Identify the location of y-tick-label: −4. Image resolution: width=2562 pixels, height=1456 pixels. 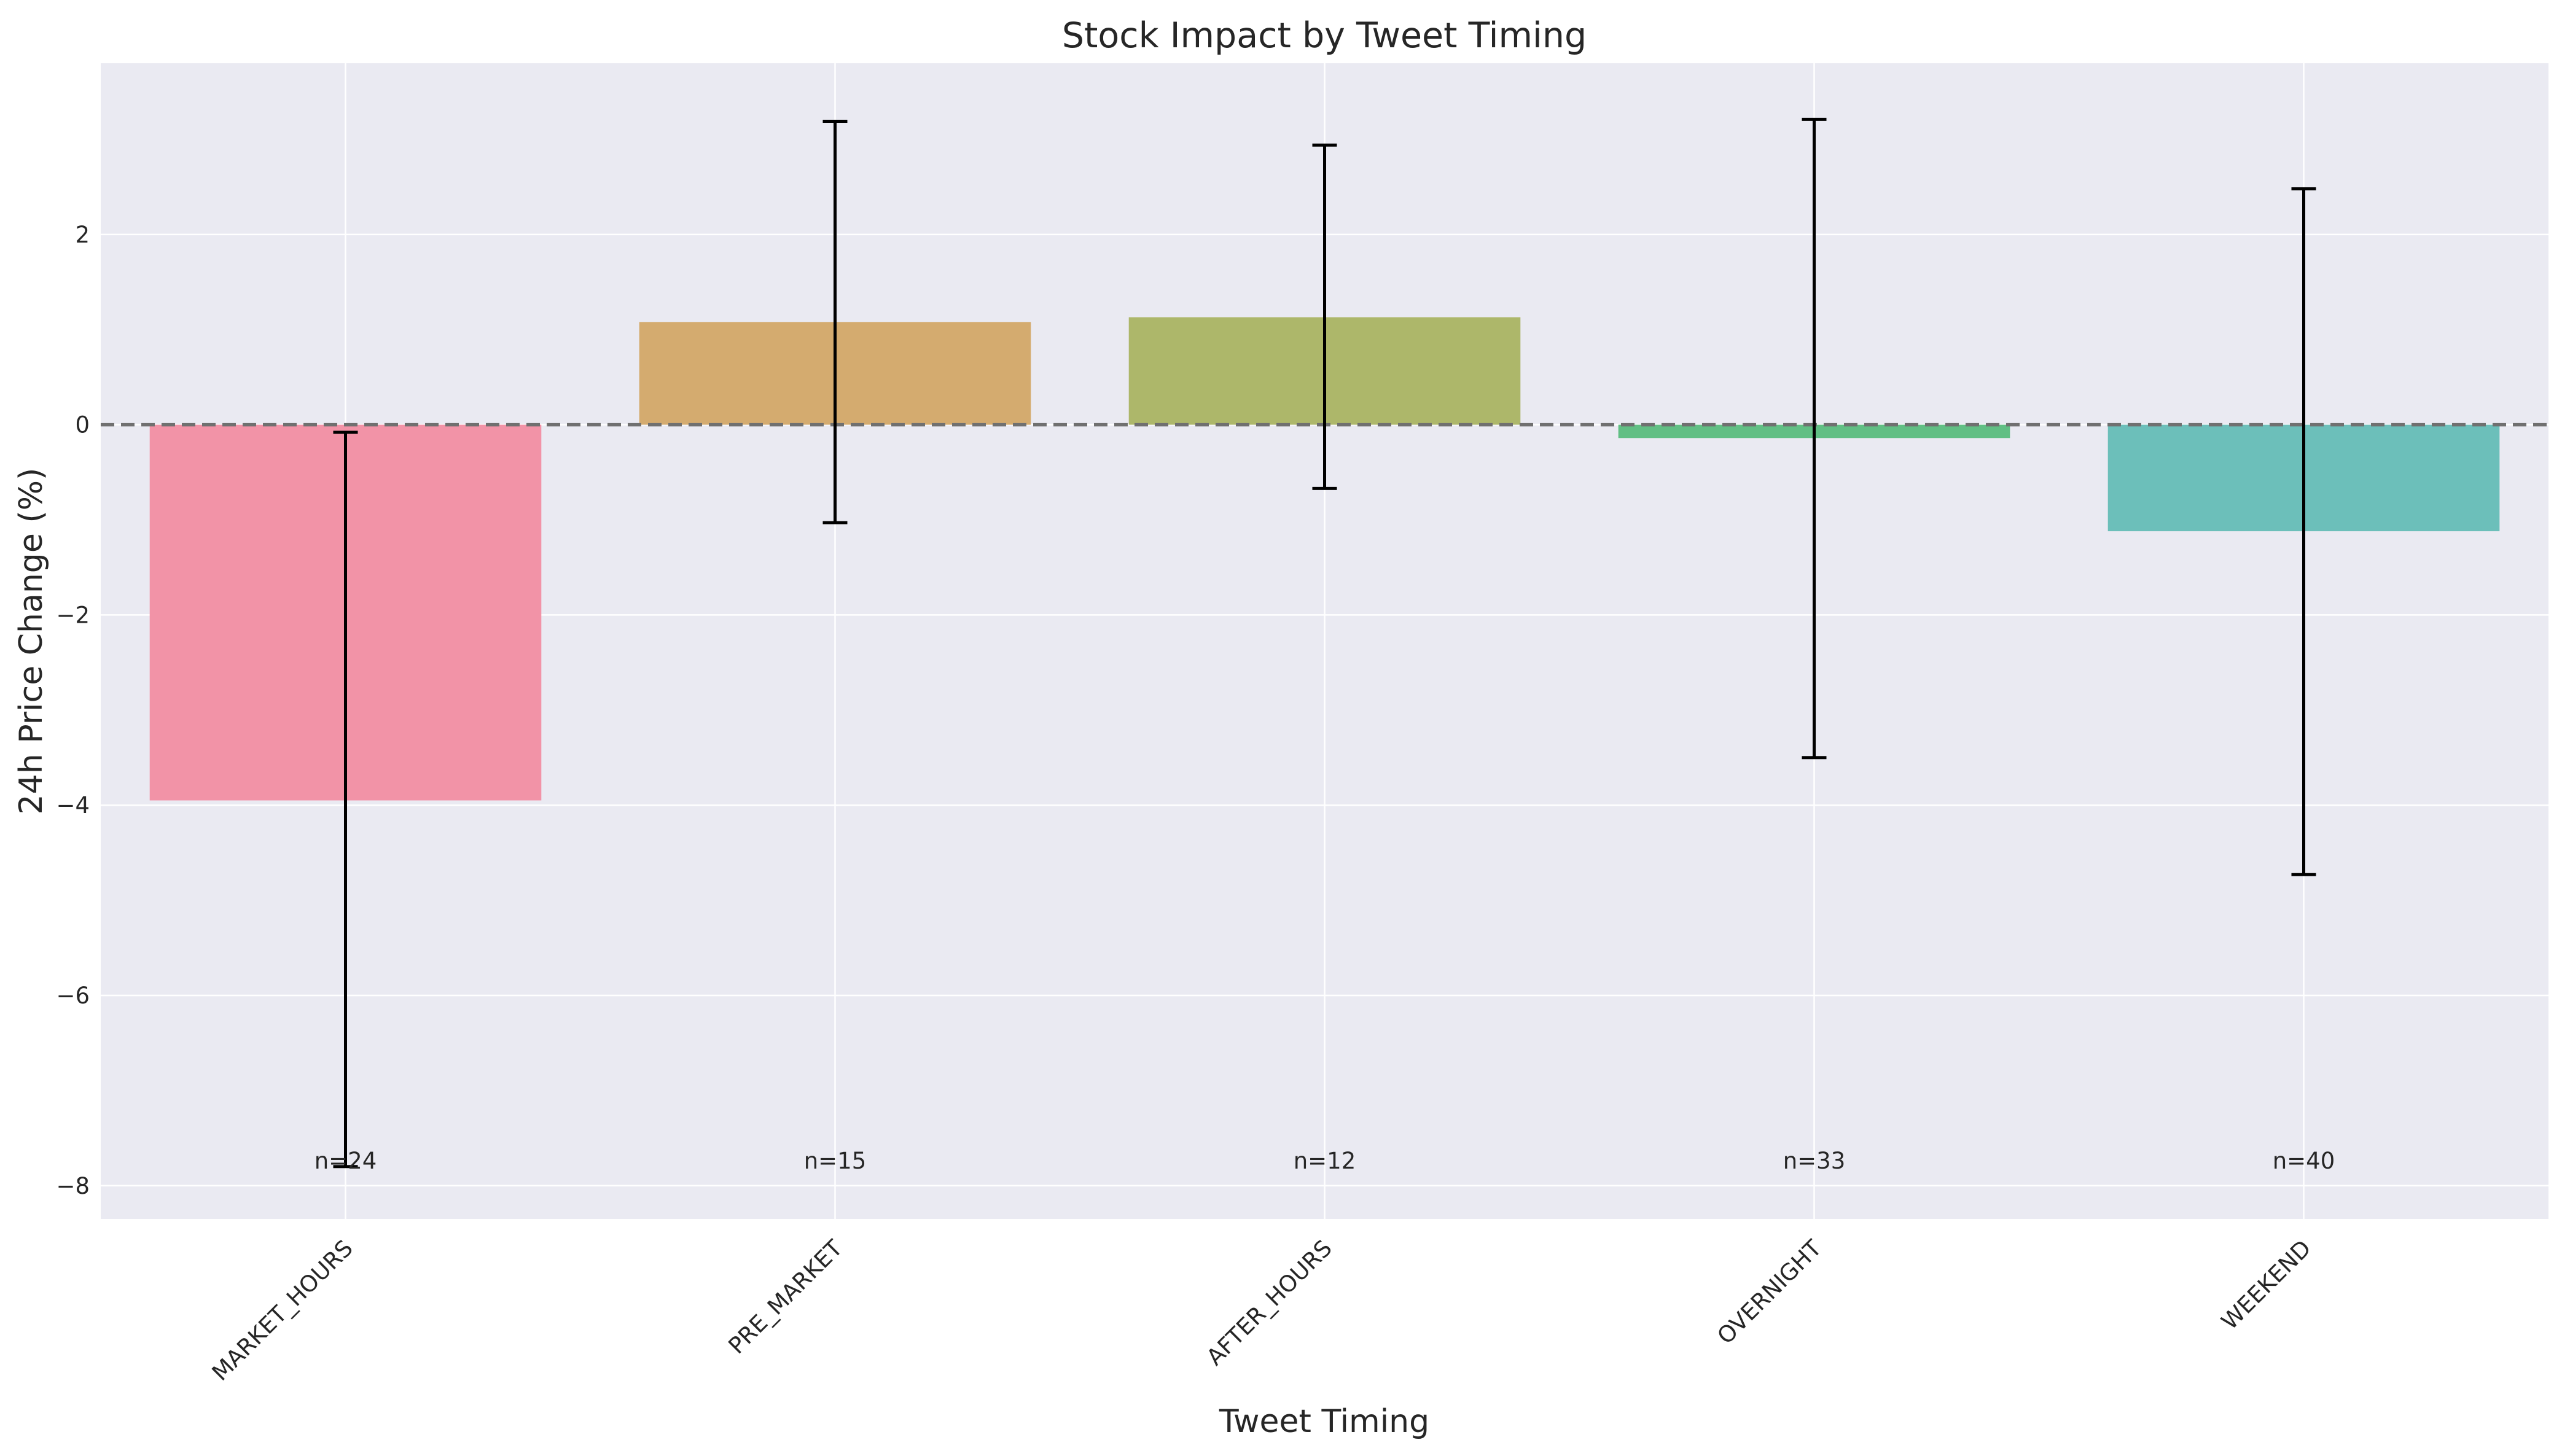
(73, 805).